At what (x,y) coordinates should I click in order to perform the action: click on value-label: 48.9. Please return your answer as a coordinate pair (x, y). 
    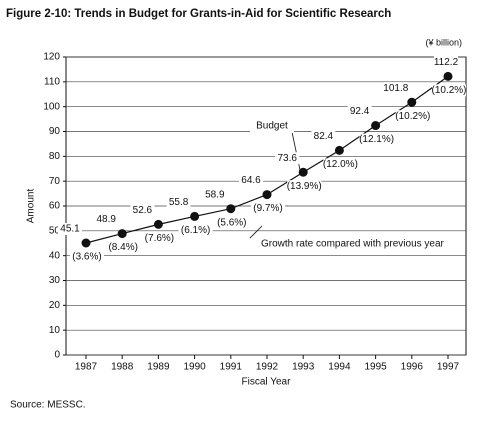
    Looking at the image, I should click on (106, 219).